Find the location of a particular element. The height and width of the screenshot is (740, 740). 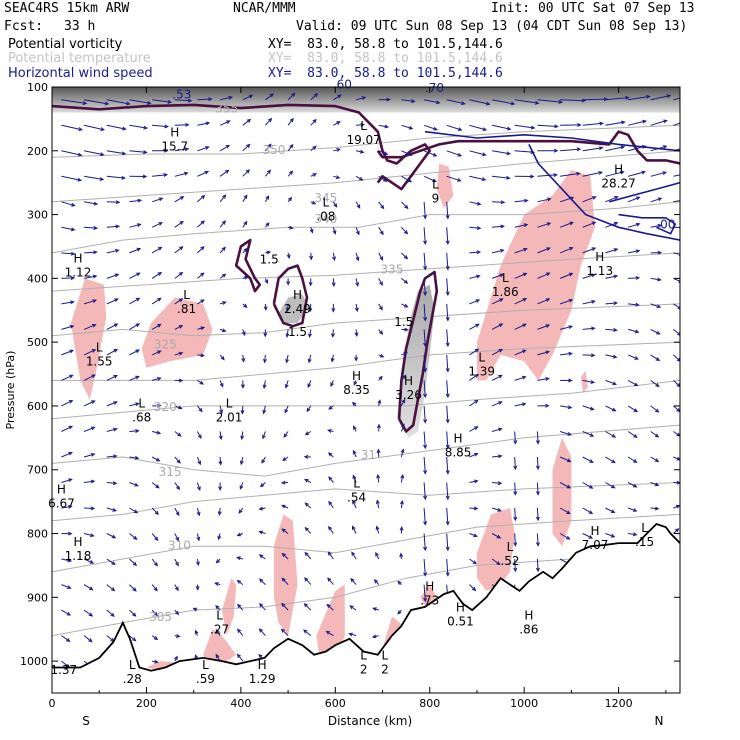

theta-label: 345 is located at coordinates (325, 198).